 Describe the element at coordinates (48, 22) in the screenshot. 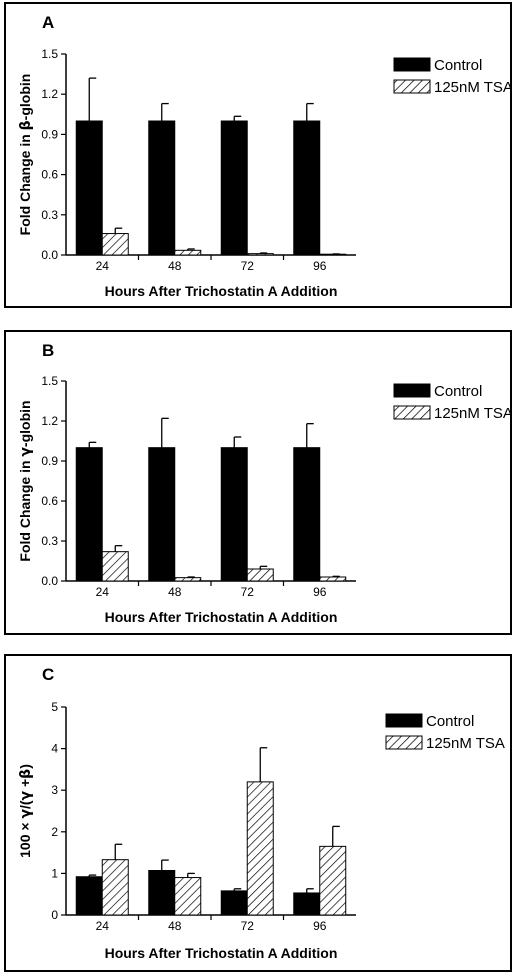

I see `panel-letter: A` at that location.